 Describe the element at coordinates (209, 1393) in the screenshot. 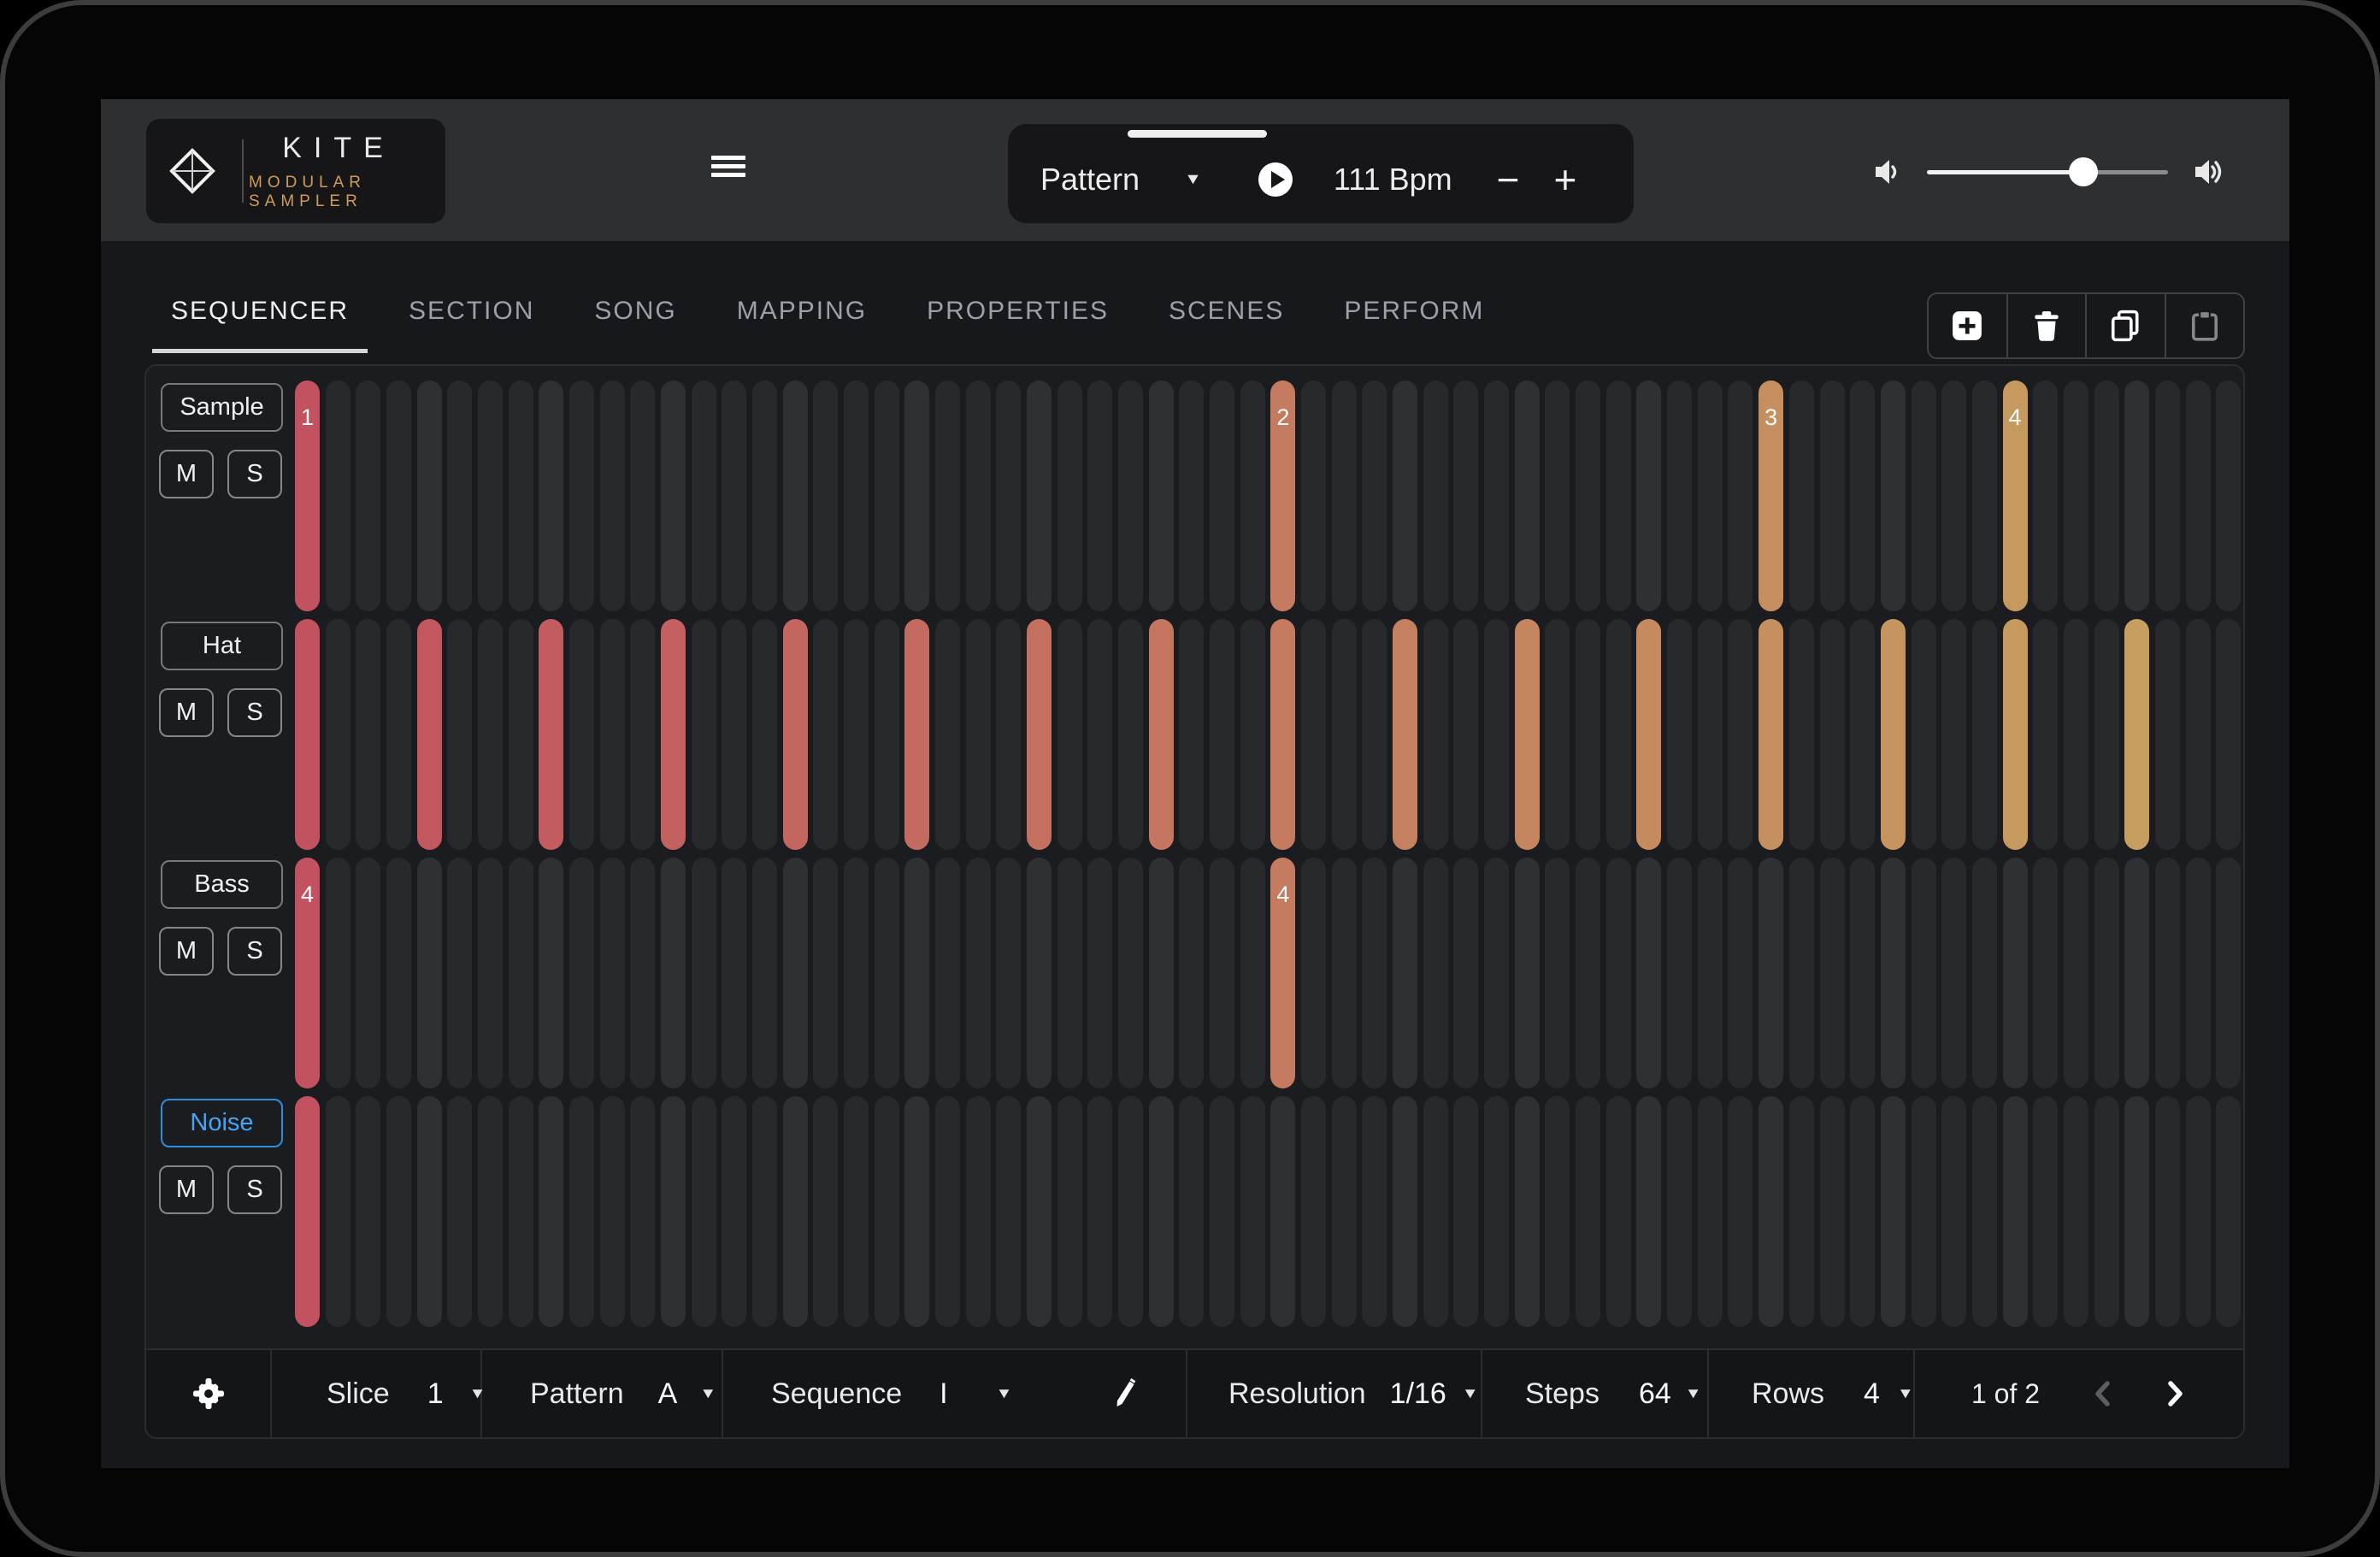

I see `settings-button` at that location.